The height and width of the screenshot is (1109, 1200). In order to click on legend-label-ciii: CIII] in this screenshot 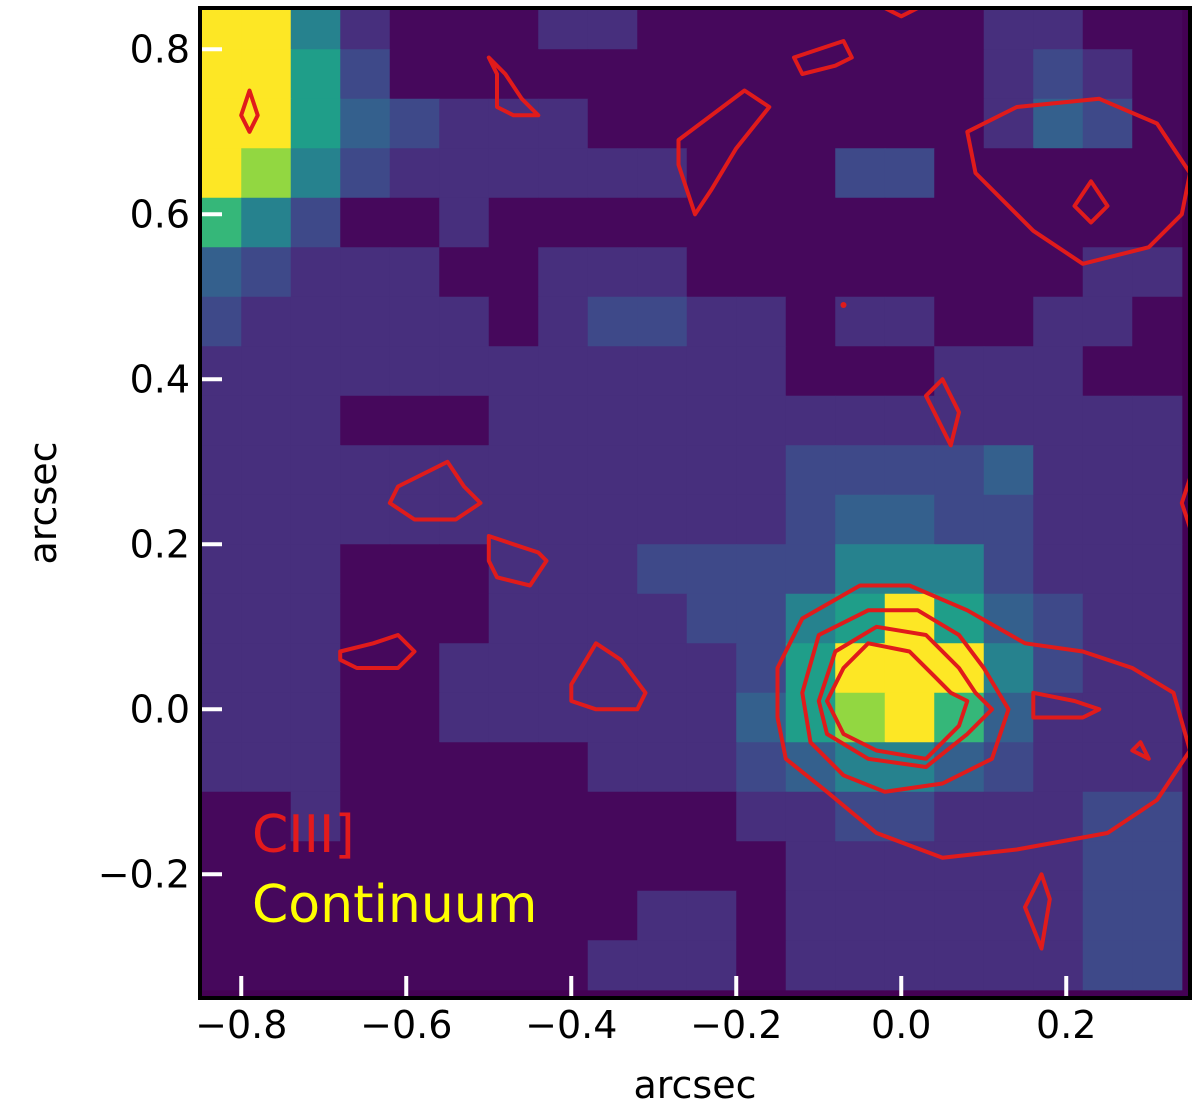, I will do `click(303, 835)`.